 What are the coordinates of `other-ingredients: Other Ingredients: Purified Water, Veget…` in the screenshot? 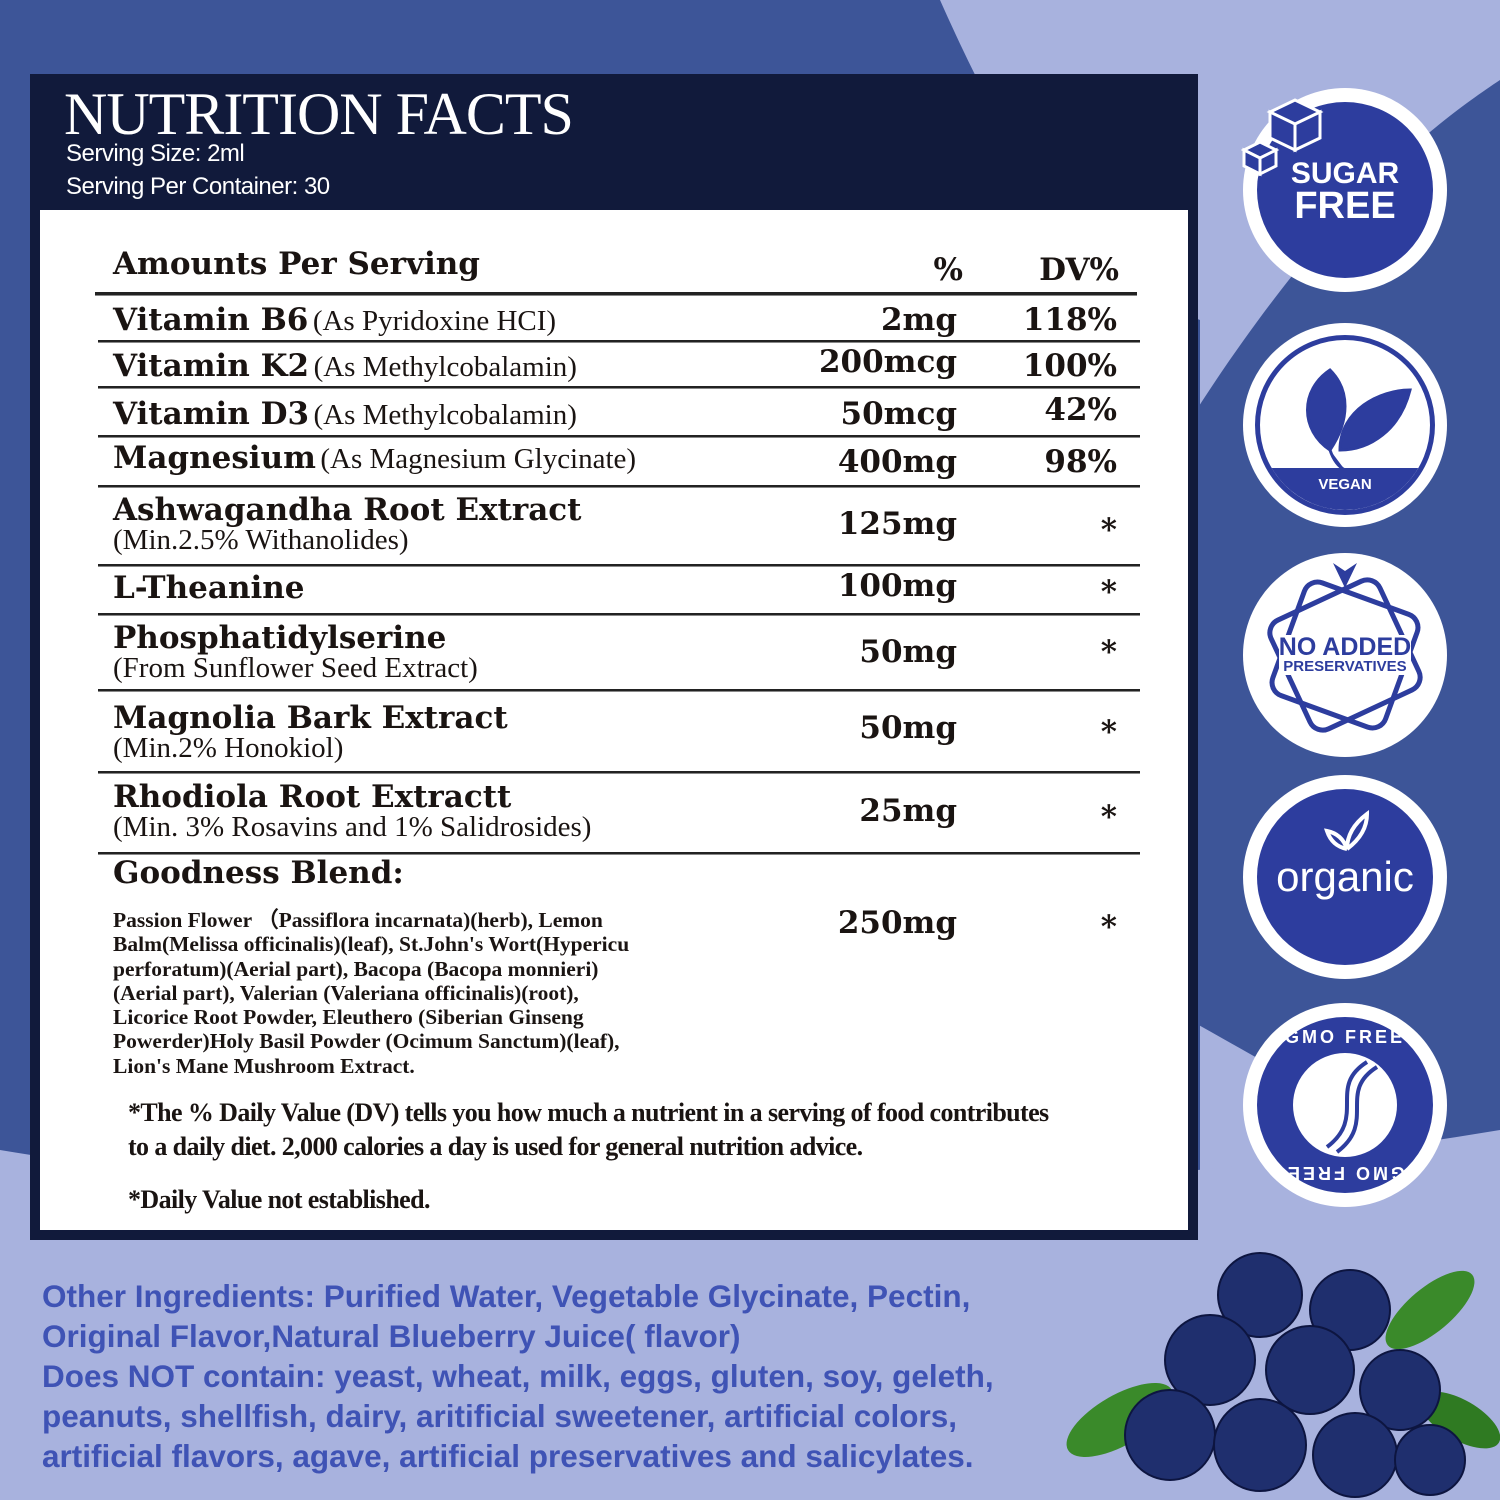 It's located at (518, 1376).